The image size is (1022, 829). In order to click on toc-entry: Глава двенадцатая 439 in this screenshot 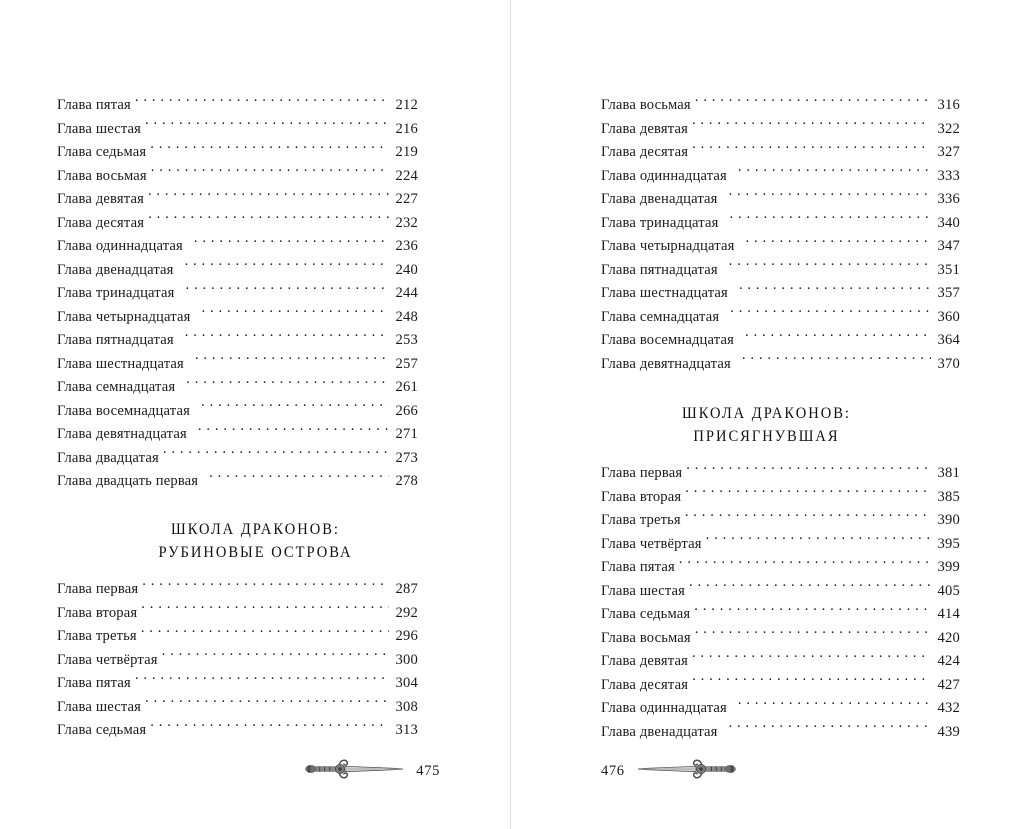, I will do `click(780, 733)`.